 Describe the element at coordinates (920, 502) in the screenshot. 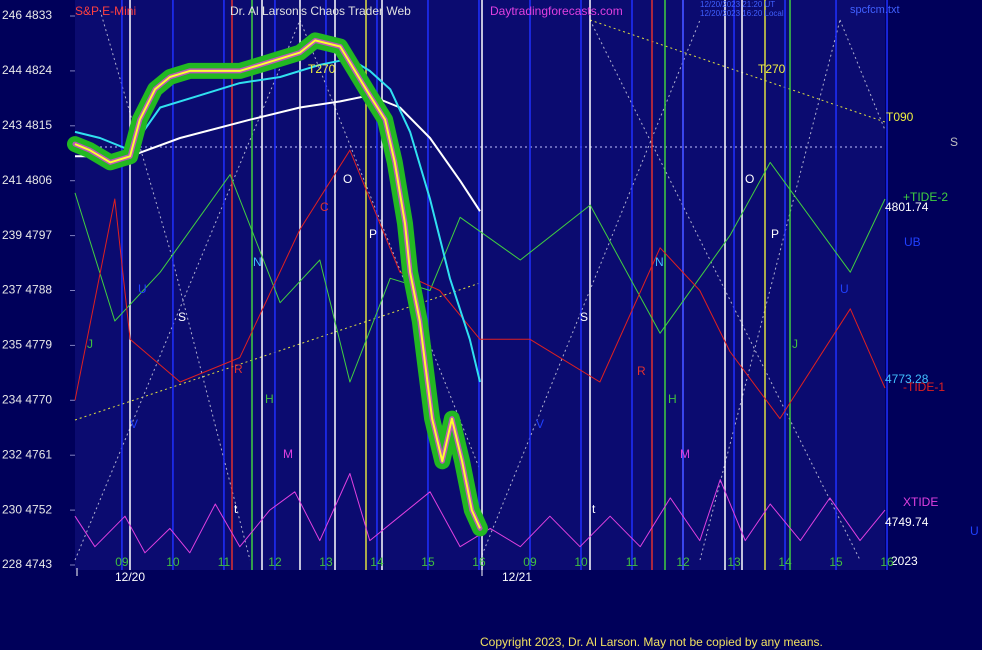

I see `legend-entry: XTIDE` at that location.